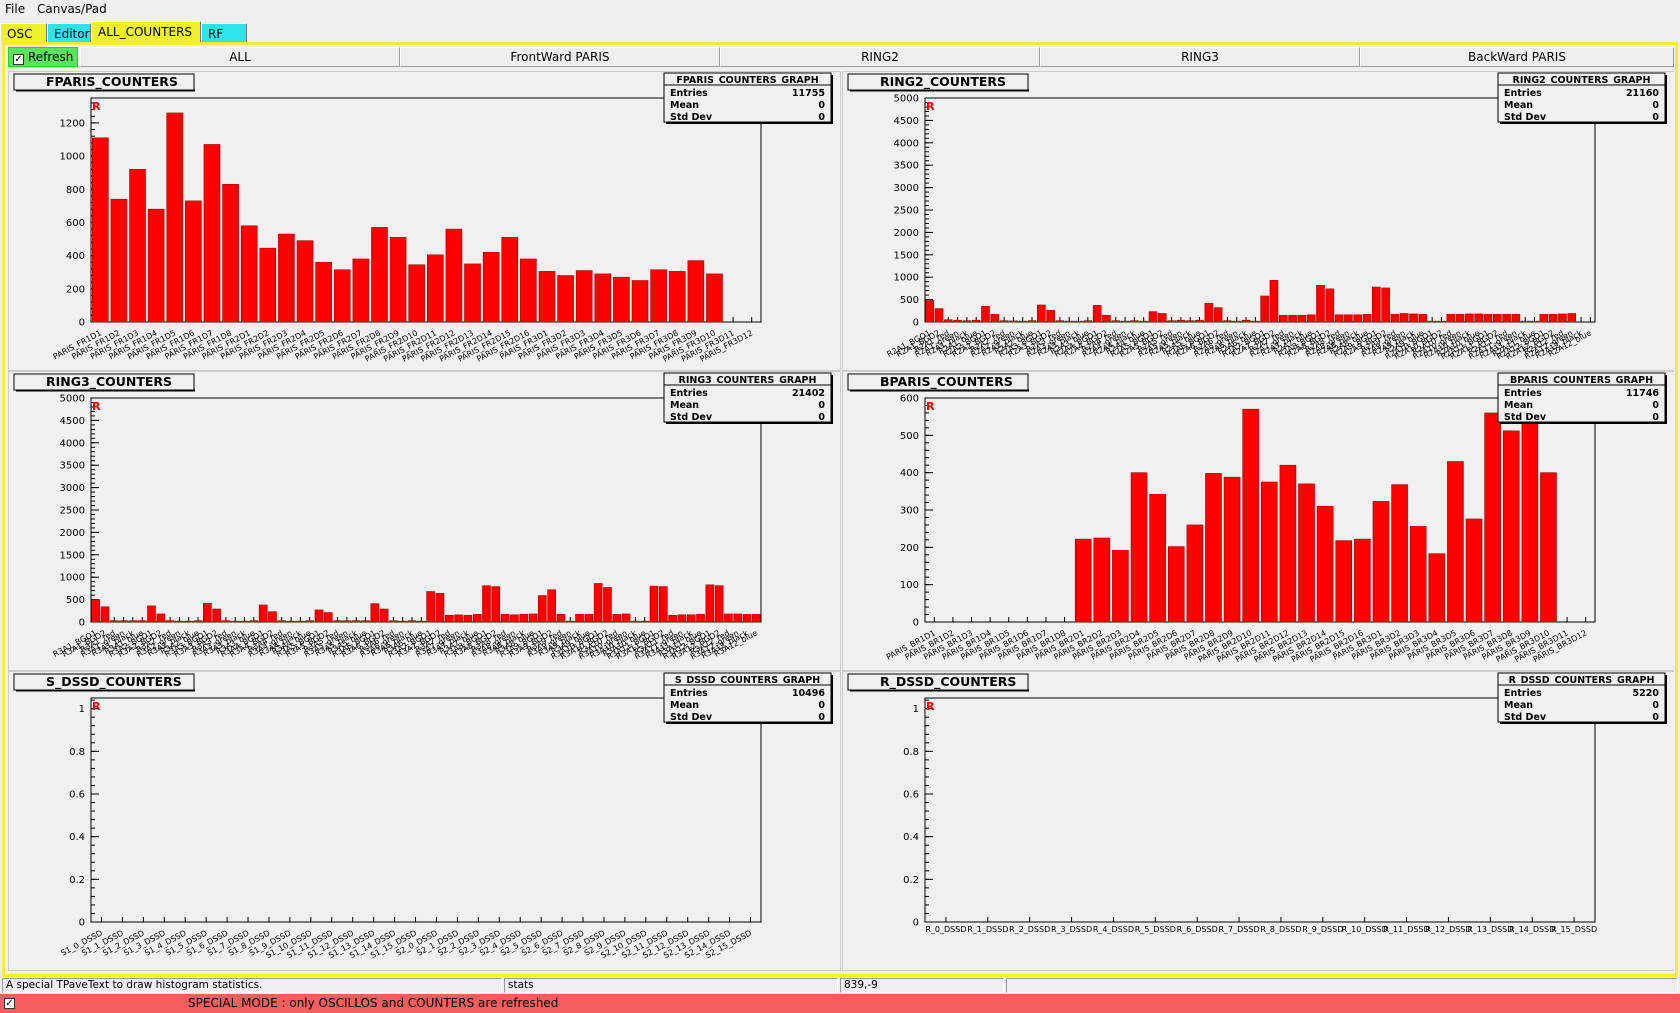 Image resolution: width=1680 pixels, height=1013 pixels. What do you see at coordinates (72, 466) in the screenshot?
I see `y-tick-label: 3500` at bounding box center [72, 466].